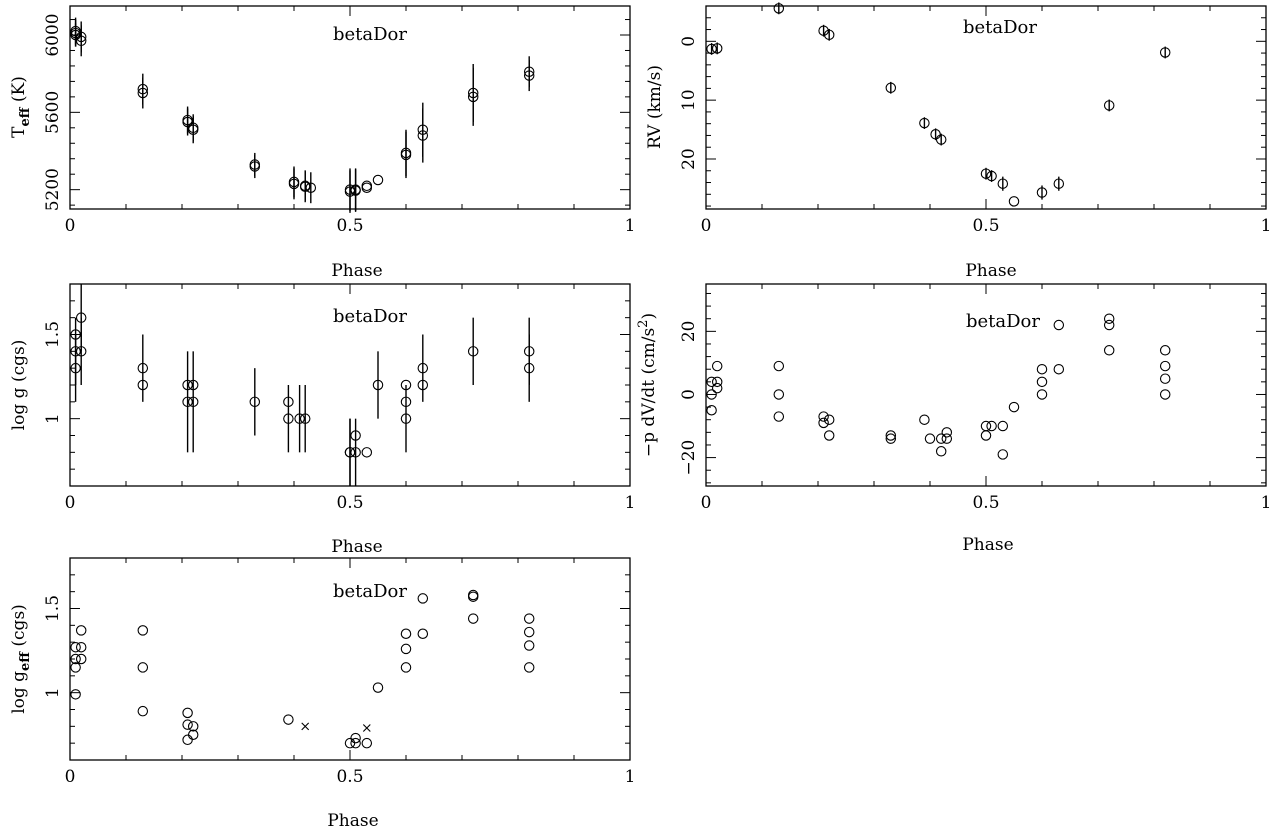 The image size is (1276, 834). Describe the element at coordinates (643, 324) in the screenshot. I see `y-axis-label-superscript: 2` at that location.